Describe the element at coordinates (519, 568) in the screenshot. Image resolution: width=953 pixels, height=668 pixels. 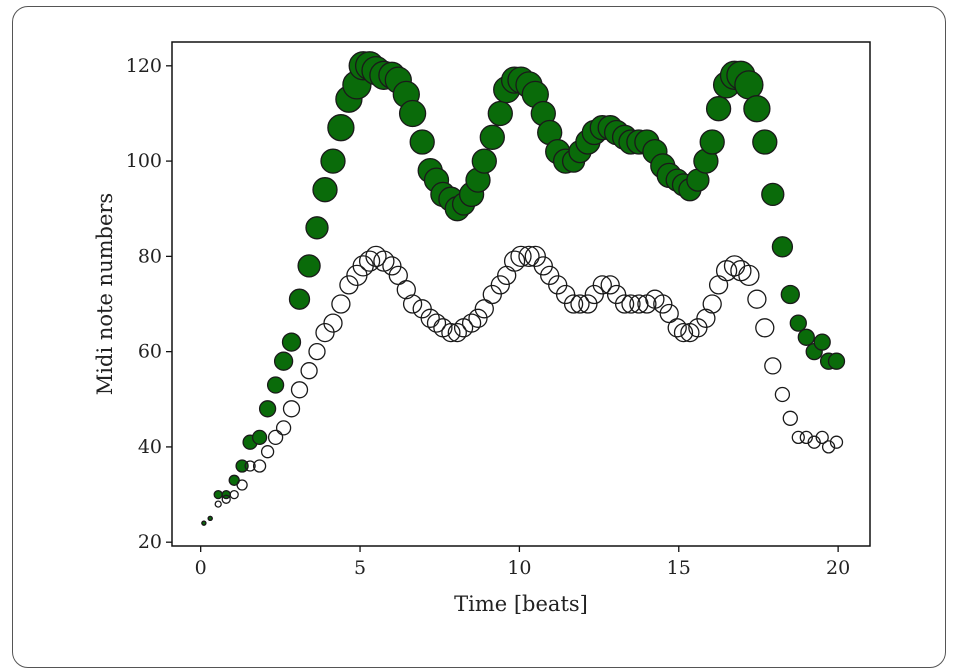
I see `x-tick-label: 10` at that location.